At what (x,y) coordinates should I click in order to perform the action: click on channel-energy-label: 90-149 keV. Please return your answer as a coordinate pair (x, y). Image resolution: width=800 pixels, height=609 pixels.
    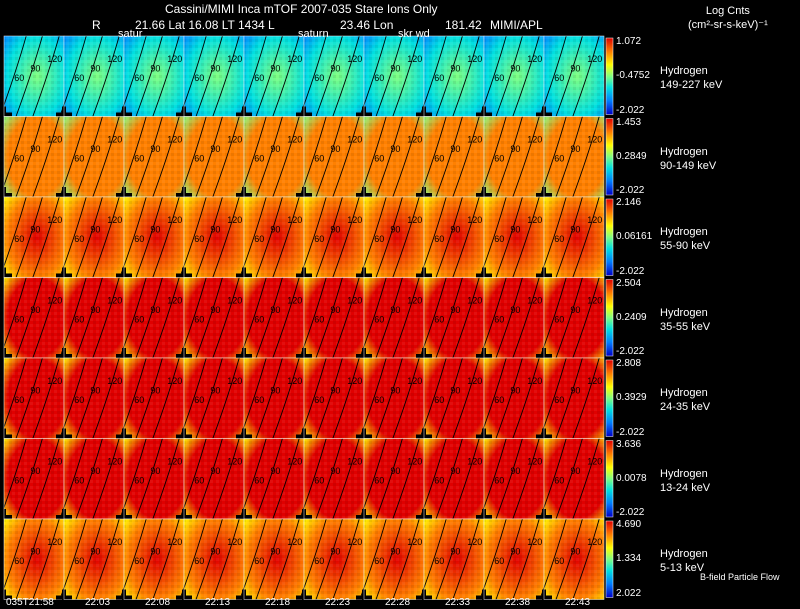
    Looking at the image, I should click on (688, 165).